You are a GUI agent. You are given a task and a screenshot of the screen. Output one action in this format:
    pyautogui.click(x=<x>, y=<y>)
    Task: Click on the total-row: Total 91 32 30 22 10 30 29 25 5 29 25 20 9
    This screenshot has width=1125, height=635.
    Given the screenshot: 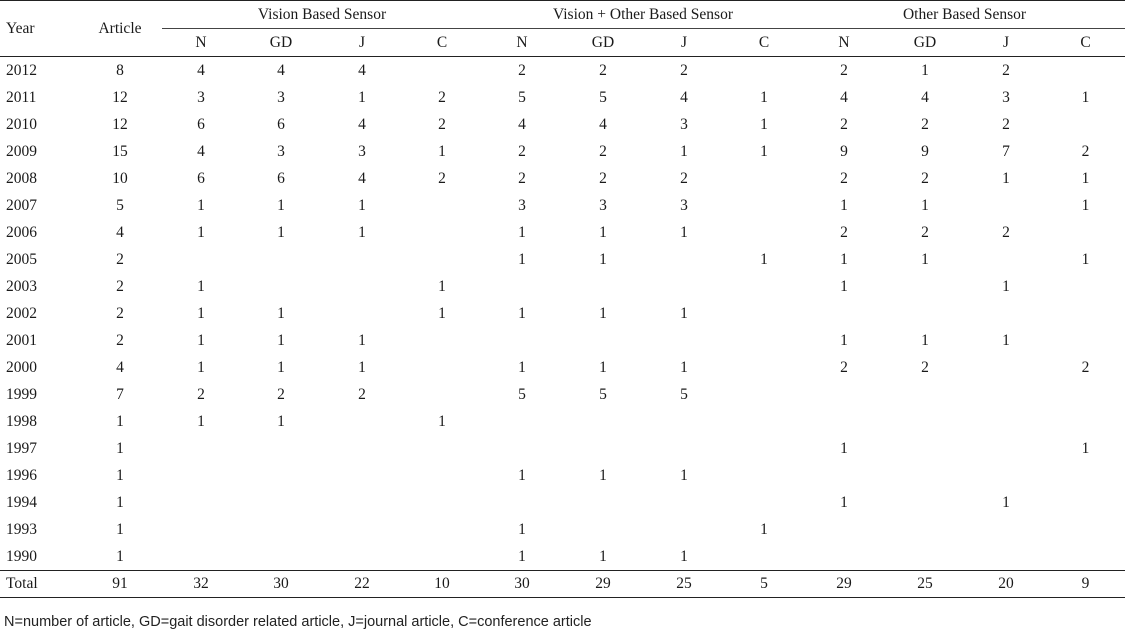 What is the action you would take?
    pyautogui.click(x=562, y=584)
    